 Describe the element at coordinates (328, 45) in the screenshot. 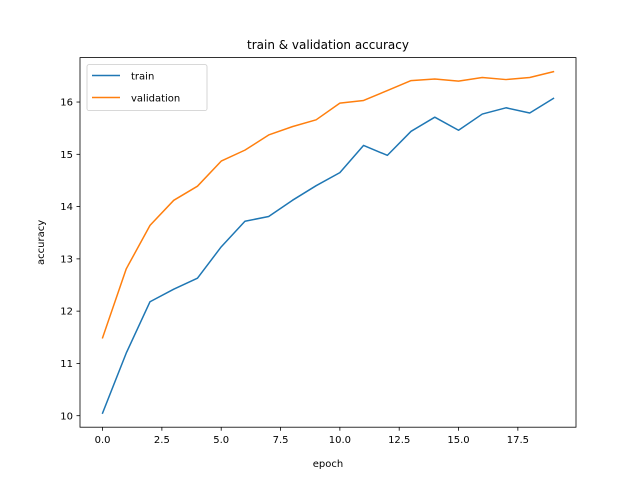

I see `chart-title: train & validation accuracy` at that location.